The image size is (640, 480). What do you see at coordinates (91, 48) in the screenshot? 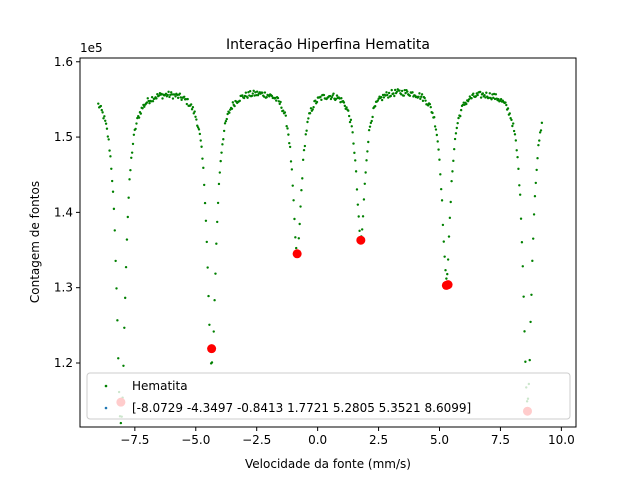
I see `y-offset-label: 1e5` at bounding box center [91, 48].